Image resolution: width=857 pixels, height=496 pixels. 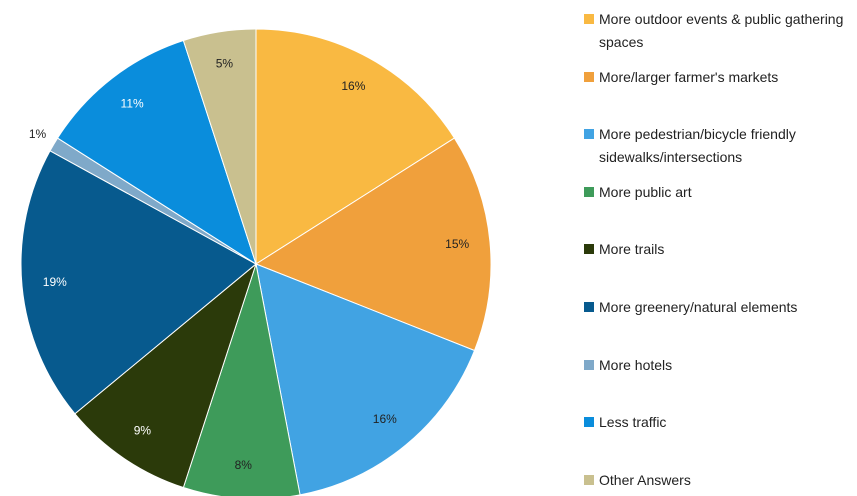 I want to click on legend-label: More public art, so click(x=645, y=191).